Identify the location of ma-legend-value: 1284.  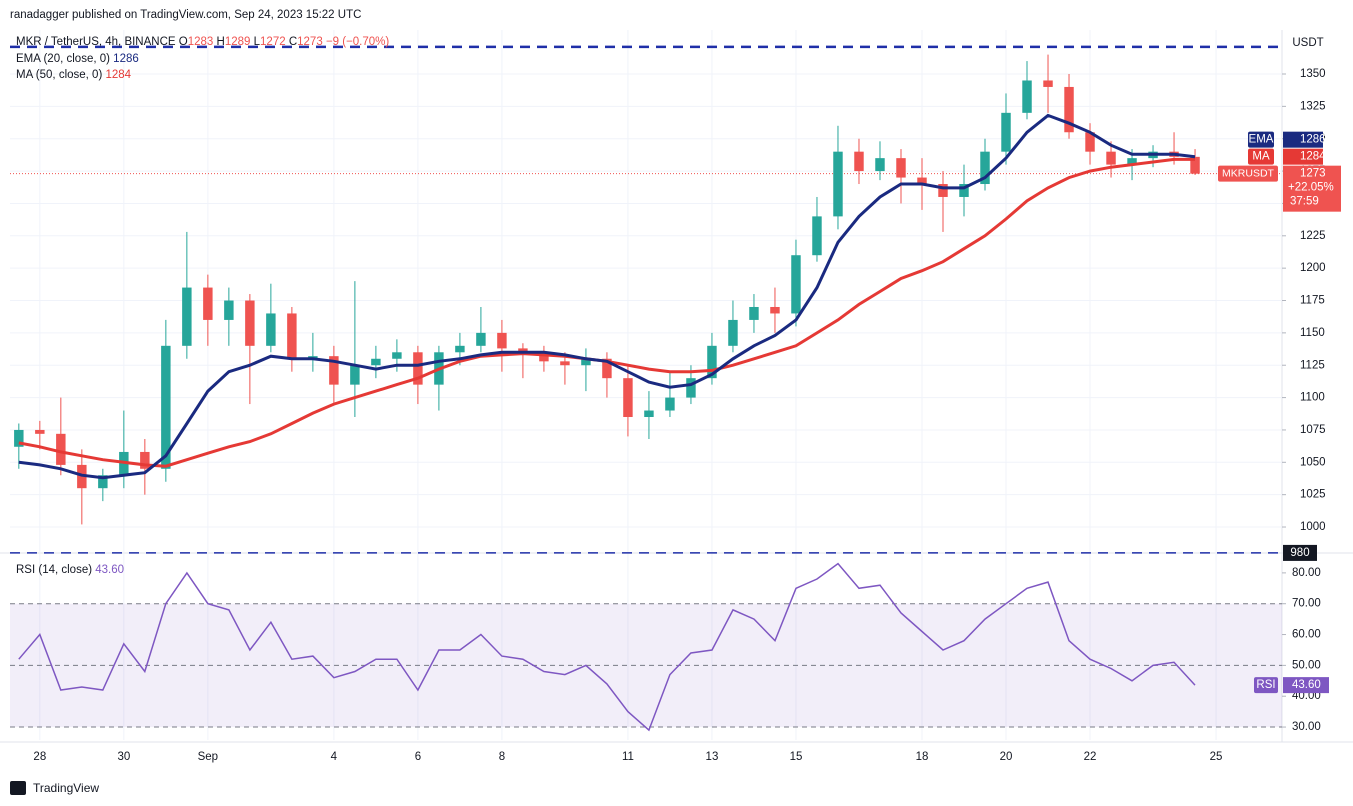
(119, 75).